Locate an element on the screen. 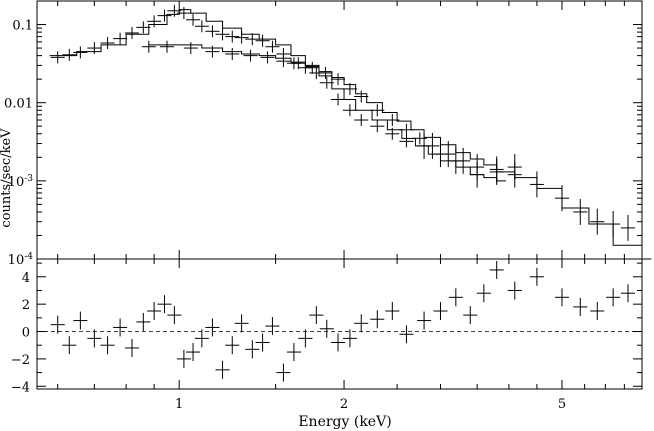  residual-y-tick-label: −2 is located at coordinates (20, 360).